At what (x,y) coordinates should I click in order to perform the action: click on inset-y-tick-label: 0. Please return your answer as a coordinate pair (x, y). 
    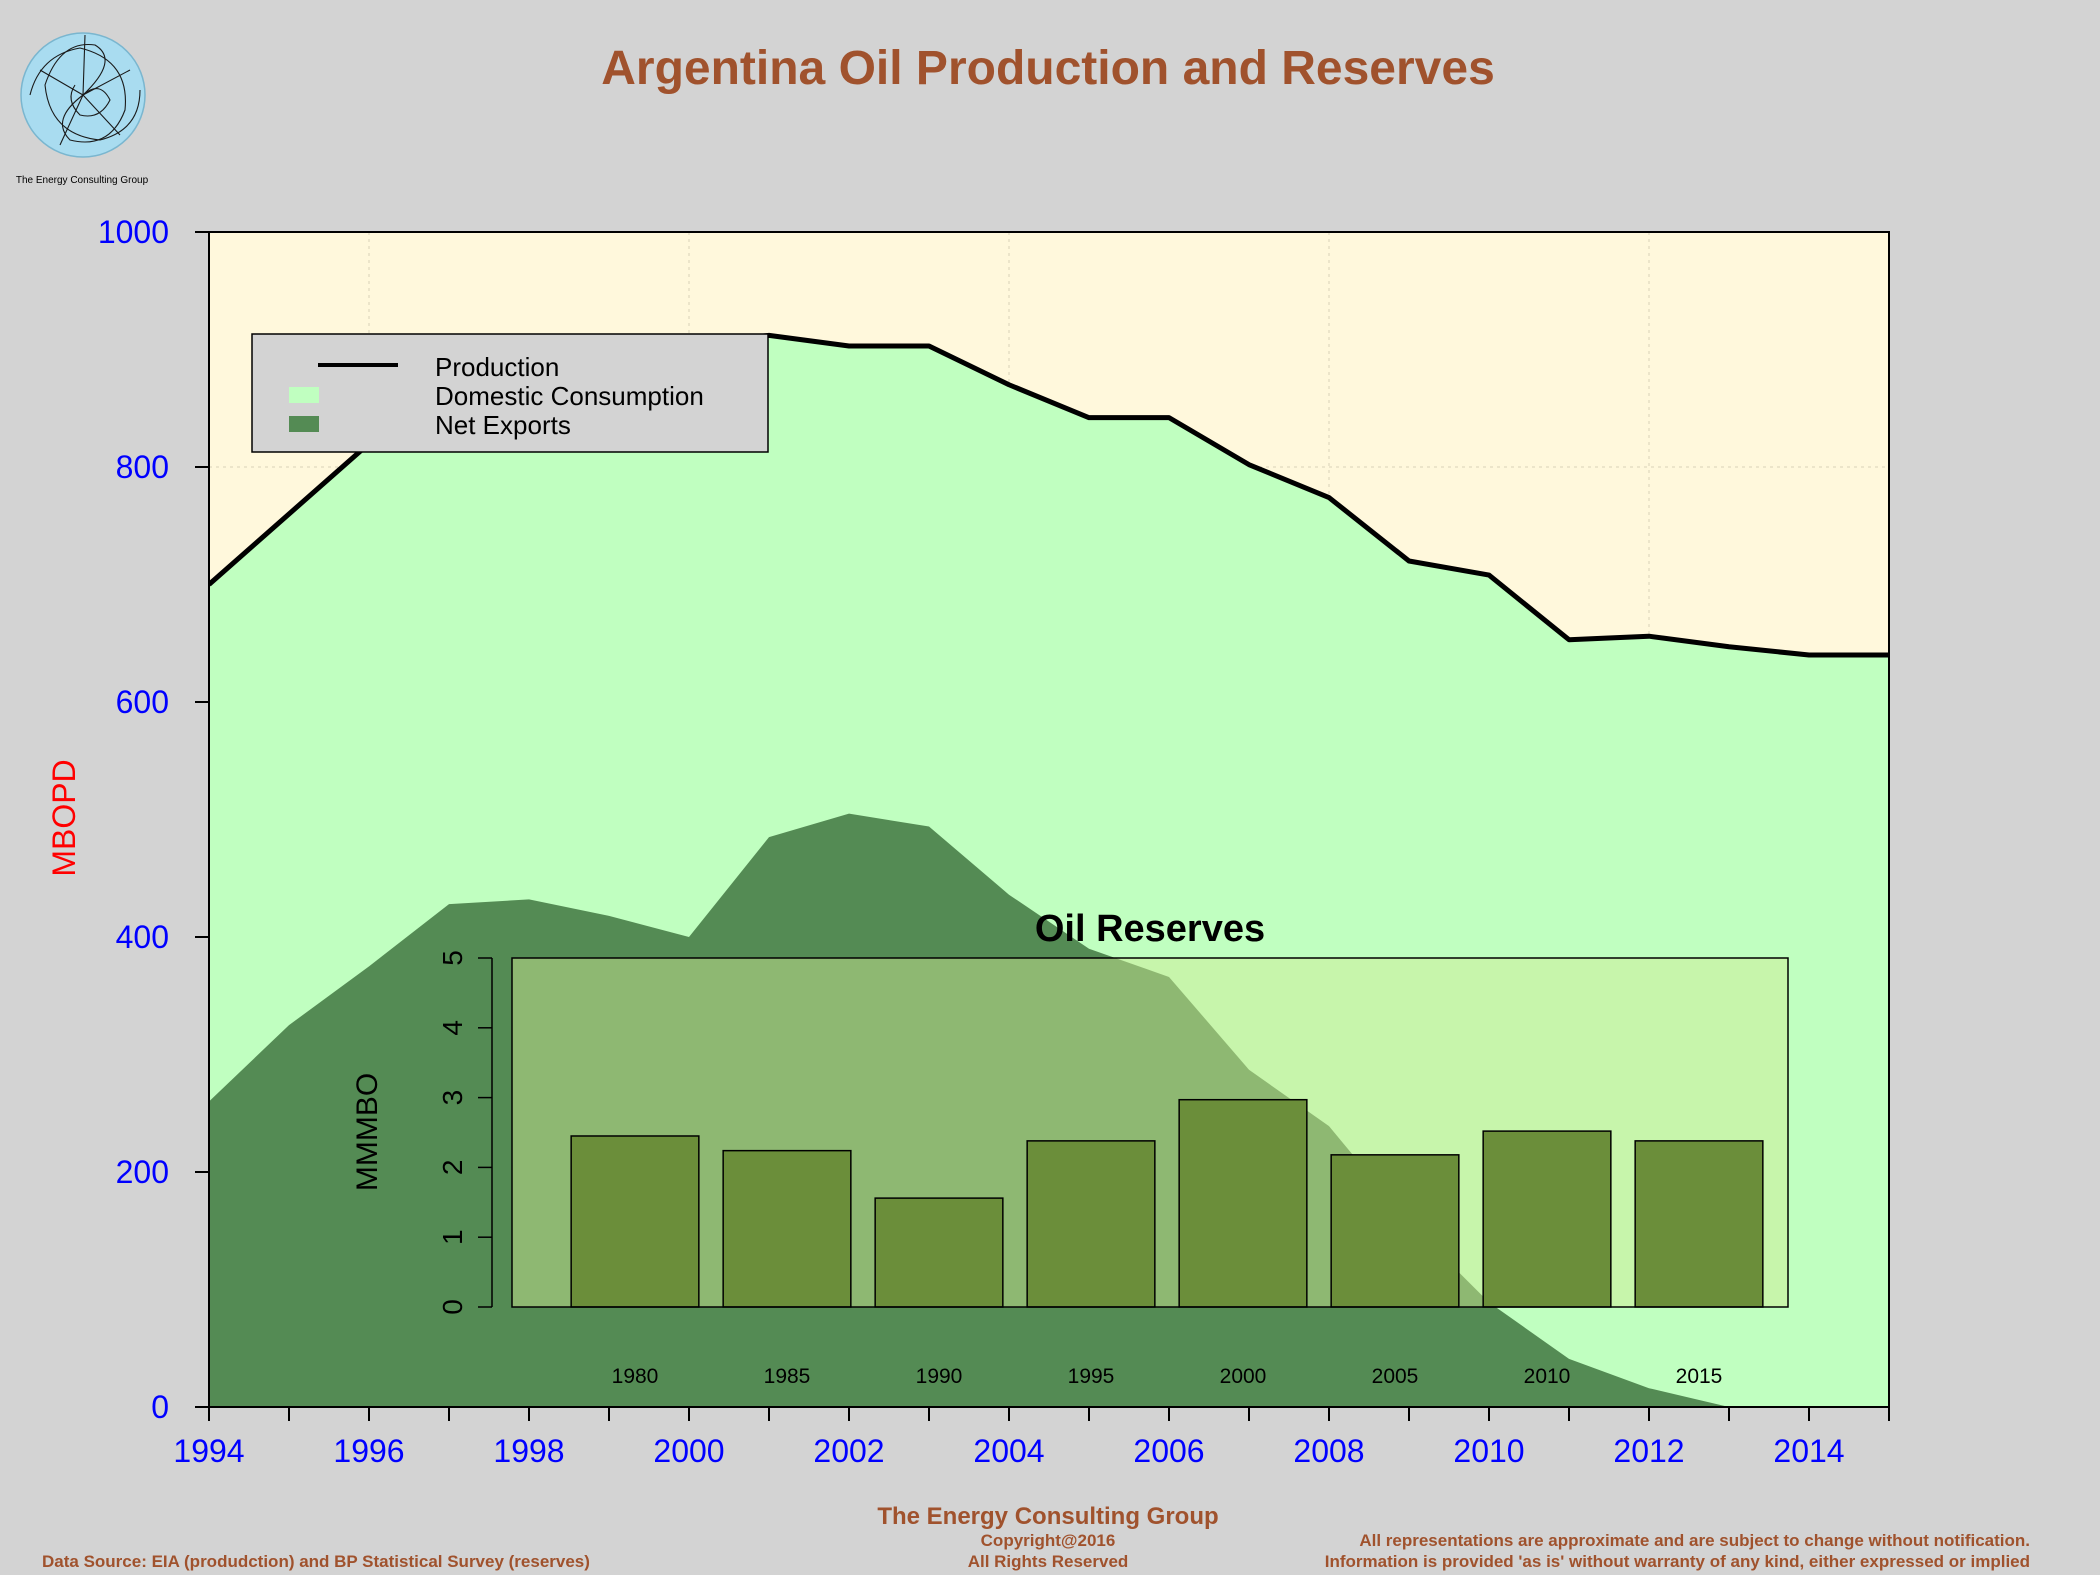
    Looking at the image, I should click on (452, 1307).